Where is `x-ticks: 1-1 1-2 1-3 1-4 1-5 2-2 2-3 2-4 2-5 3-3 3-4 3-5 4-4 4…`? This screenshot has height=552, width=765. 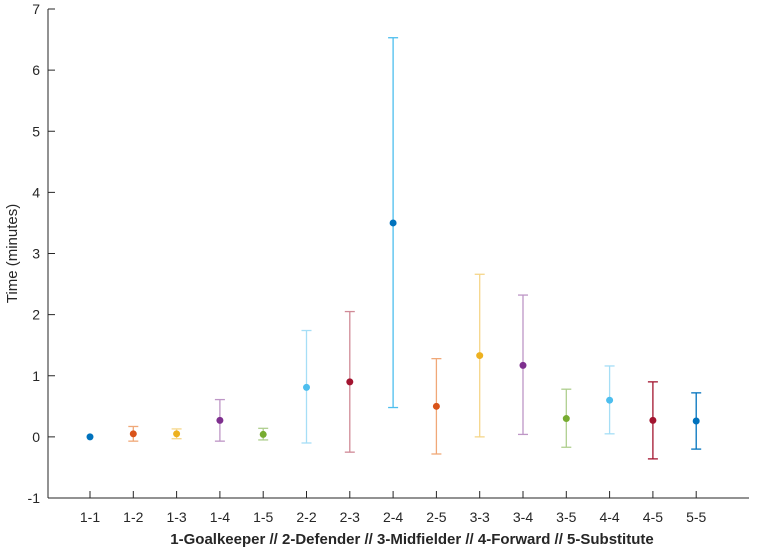 x-ticks: 1-1 1-2 1-3 1-4 1-5 2-2 2-3 2-4 2-5 3-3 3-4 3-5 4-4 4… is located at coordinates (393, 508).